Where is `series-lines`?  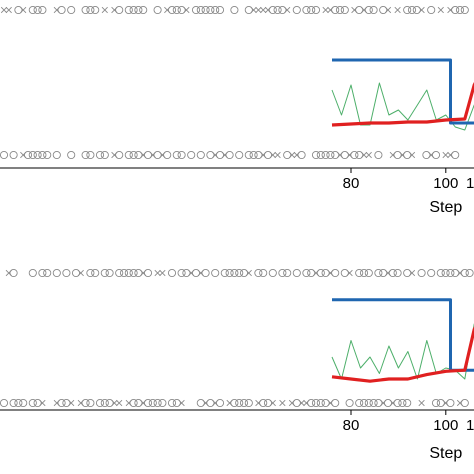 series-lines is located at coordinates (402, 340).